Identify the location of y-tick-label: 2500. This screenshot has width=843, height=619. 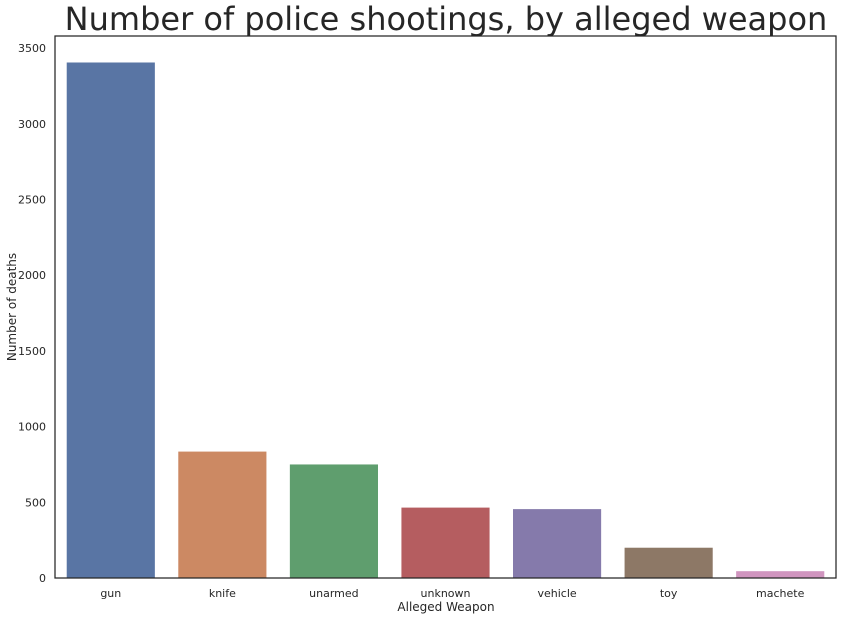
(32, 200).